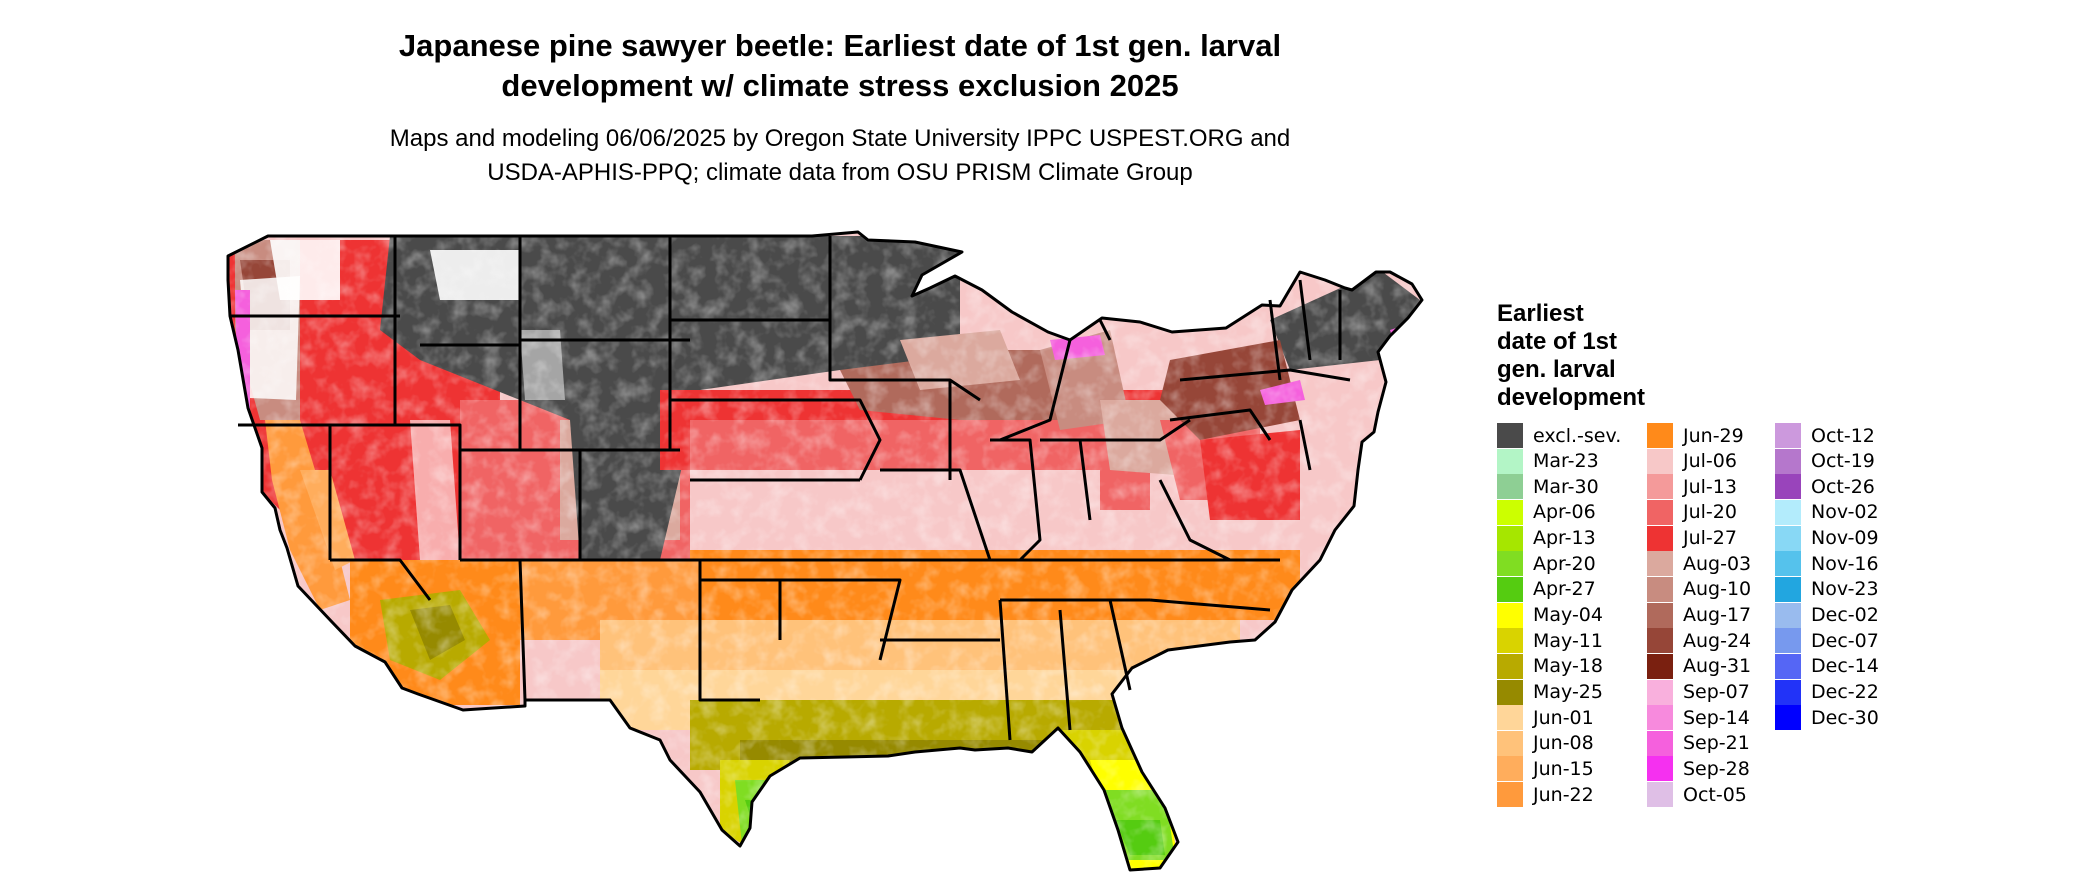 Image resolution: width=2100 pixels, height=892 pixels. I want to click on legend-item: Jul-20, so click(1692, 512).